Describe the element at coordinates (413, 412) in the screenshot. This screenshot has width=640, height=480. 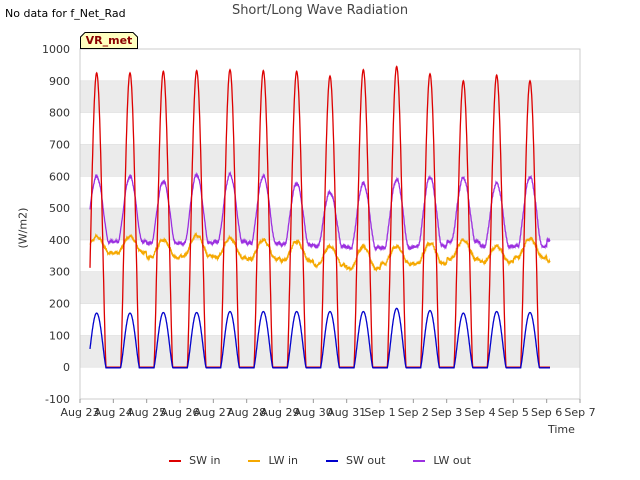
I see `x-tick-label: Sep 2` at that location.